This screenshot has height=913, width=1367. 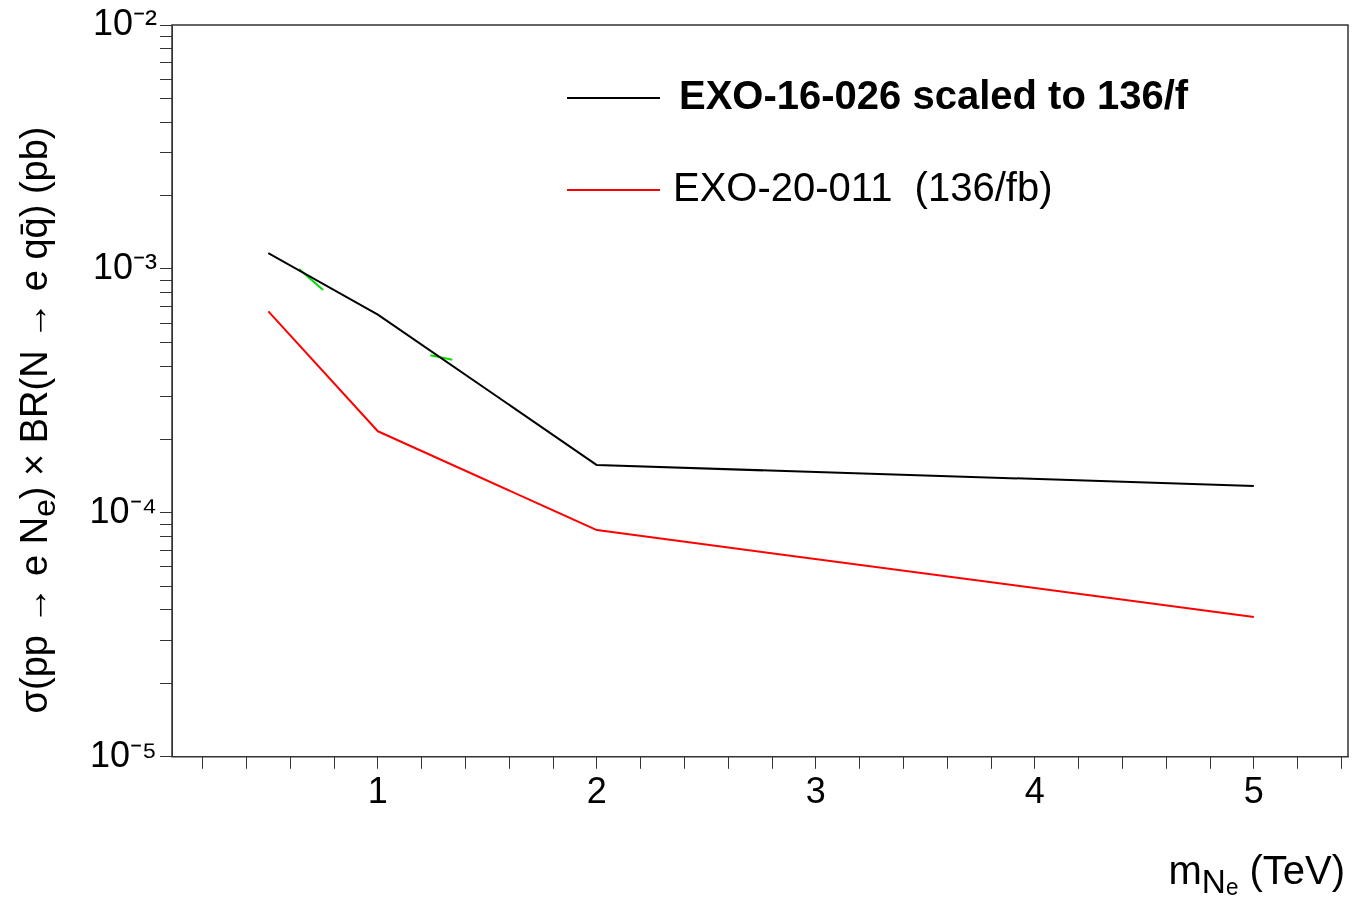 What do you see at coordinates (934, 95) in the screenshot?
I see `legend-label: EXO-16-026 scaled to 136/f` at bounding box center [934, 95].